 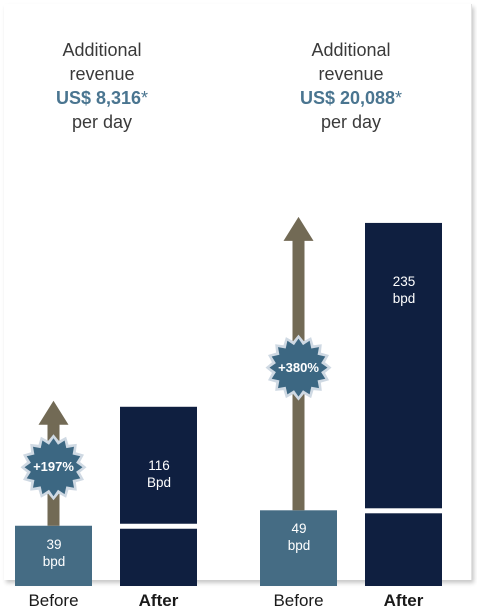 What do you see at coordinates (54, 544) in the screenshot?
I see `label-line: 39` at bounding box center [54, 544].